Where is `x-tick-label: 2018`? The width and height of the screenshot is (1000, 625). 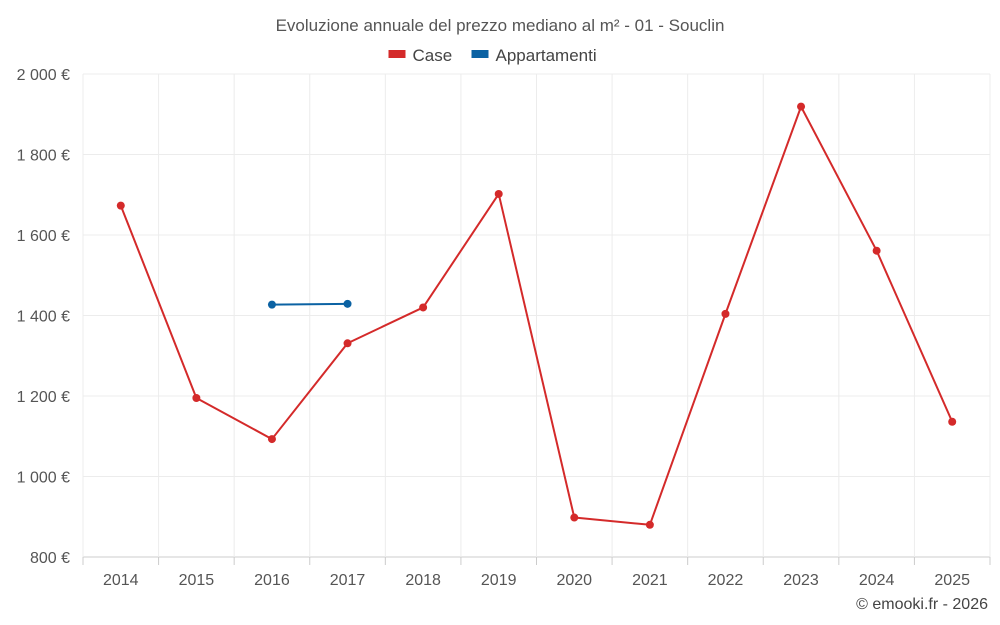
x-tick-label: 2018 is located at coordinates (423, 580).